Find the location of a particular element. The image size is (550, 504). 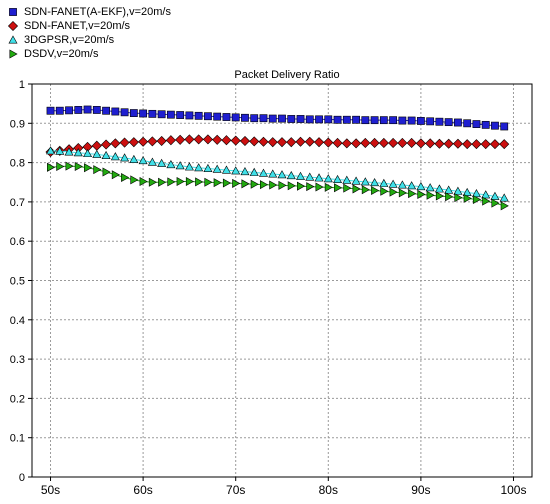

y-tick-label: 0.5 is located at coordinates (17, 282).